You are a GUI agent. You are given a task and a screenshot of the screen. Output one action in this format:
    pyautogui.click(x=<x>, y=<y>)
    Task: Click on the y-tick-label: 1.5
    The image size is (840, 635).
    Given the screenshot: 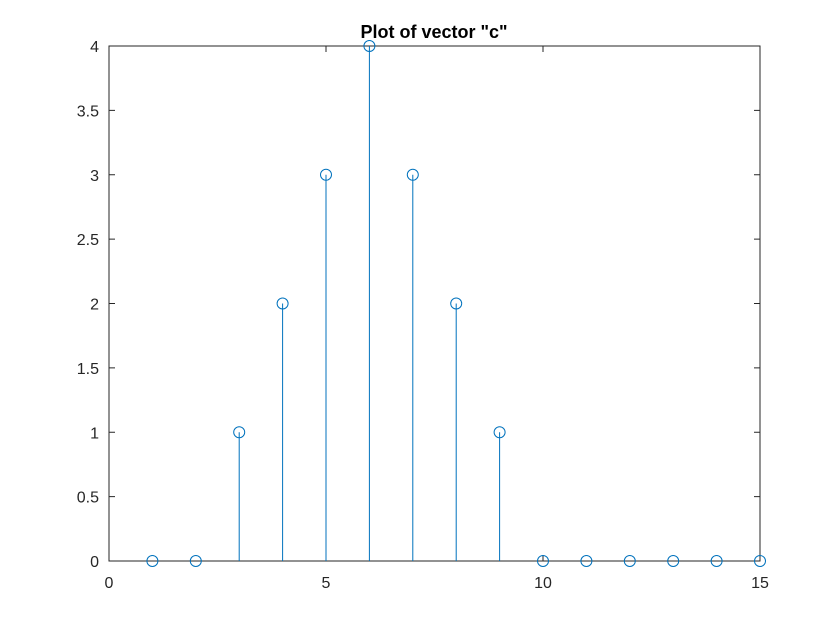 What is the action you would take?
    pyautogui.click(x=88, y=369)
    